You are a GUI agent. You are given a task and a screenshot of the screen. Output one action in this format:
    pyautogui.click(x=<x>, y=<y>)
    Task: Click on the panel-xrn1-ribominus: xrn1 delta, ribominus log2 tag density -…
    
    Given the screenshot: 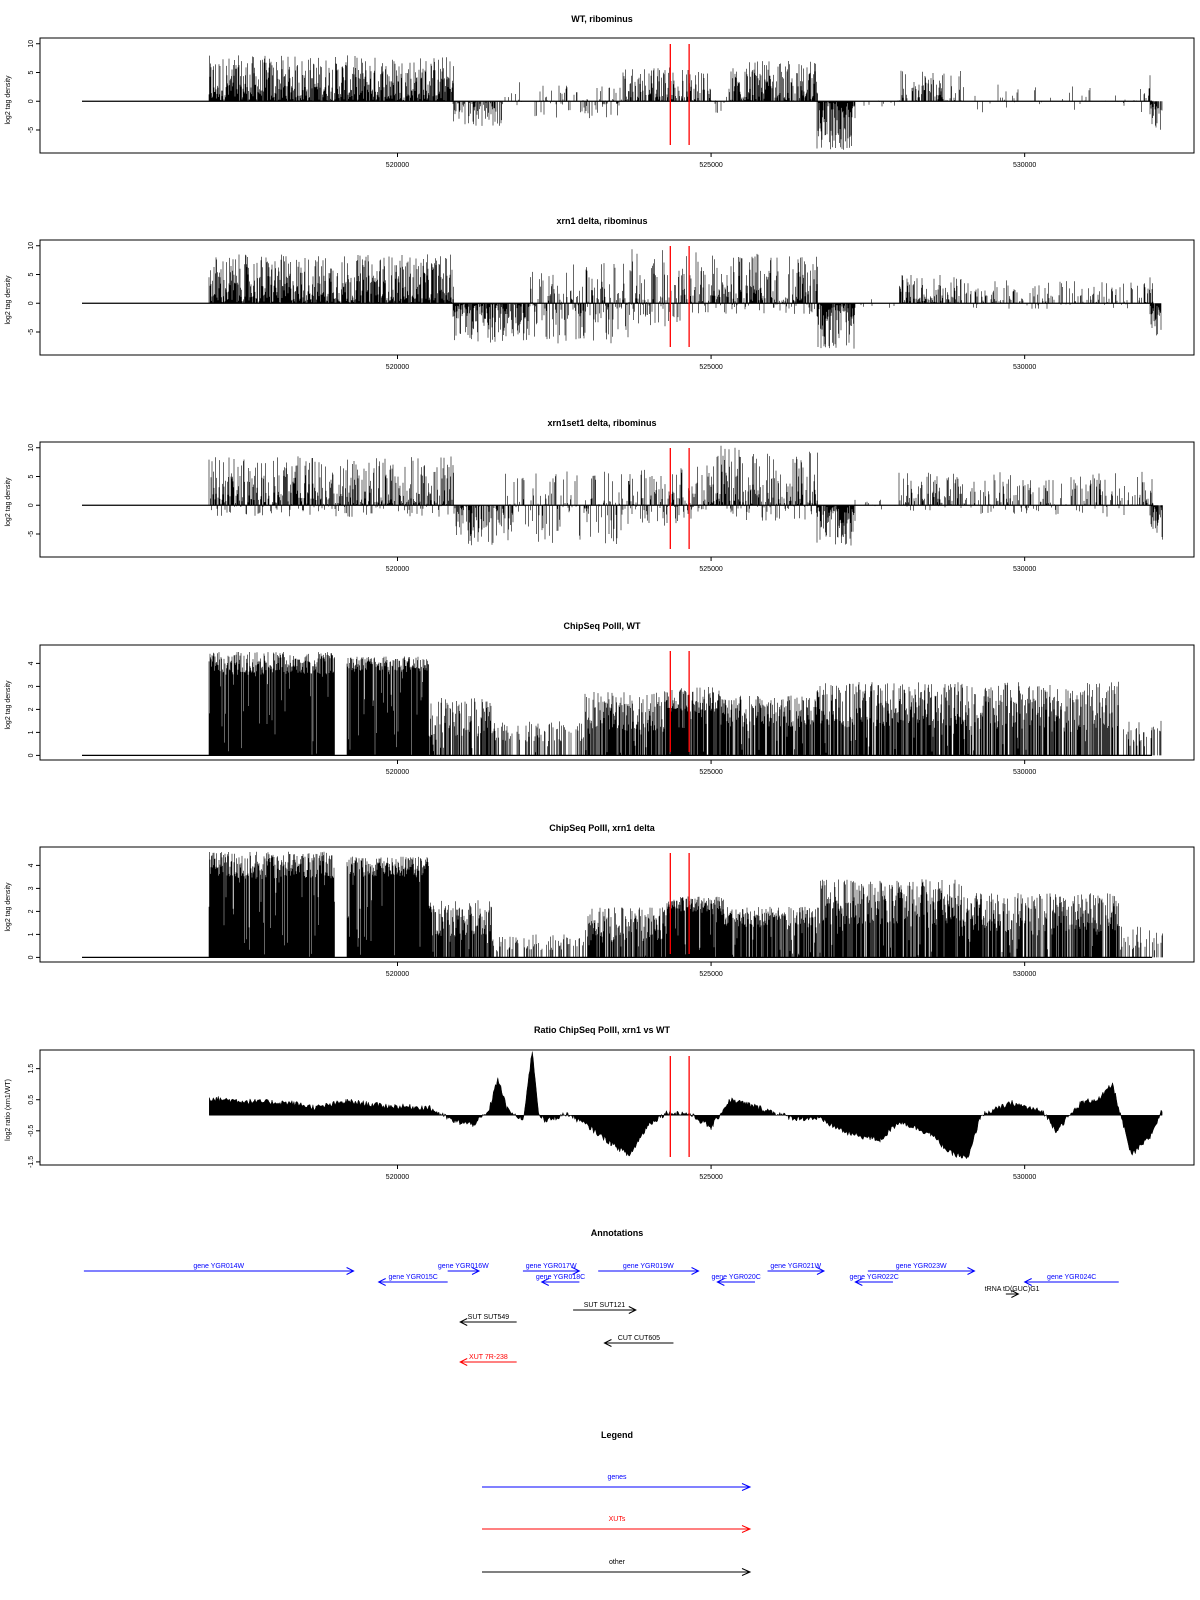 What is the action you would take?
    pyautogui.click(x=600, y=293)
    